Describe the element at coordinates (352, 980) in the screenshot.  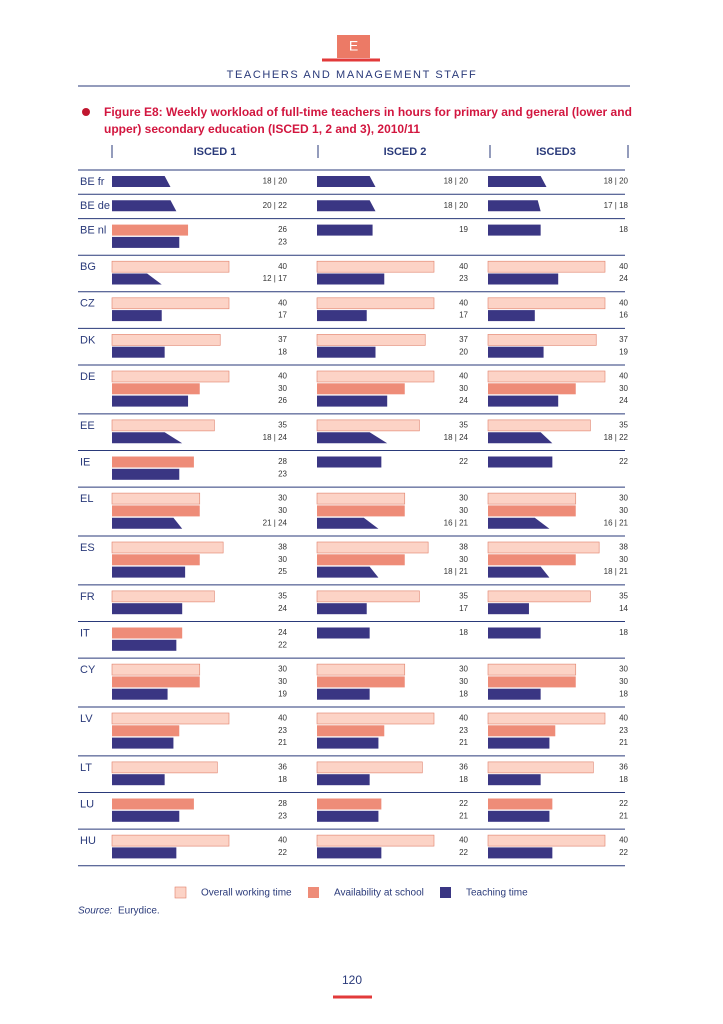
I see `page-number: 120` at that location.